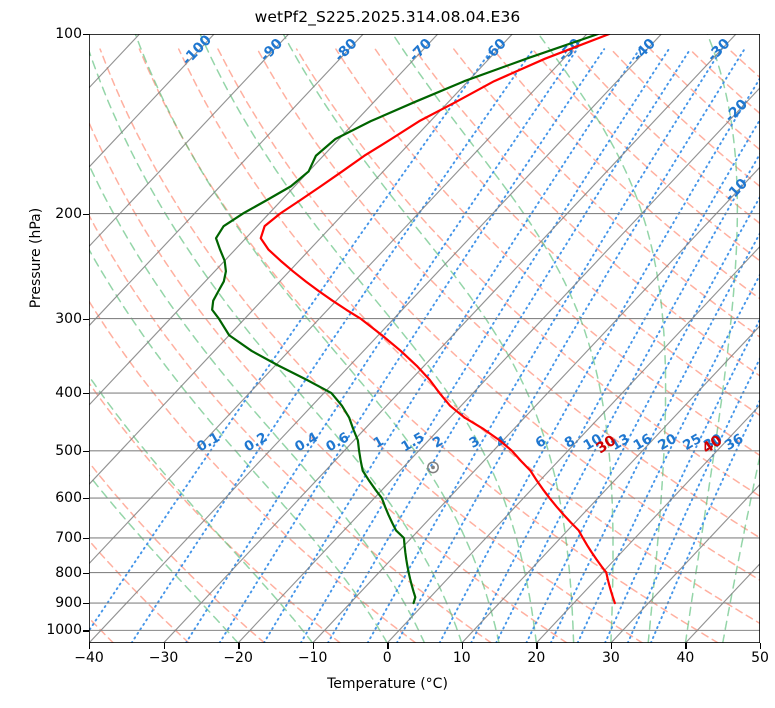 The image size is (775, 708). What do you see at coordinates (610, 658) in the screenshot?
I see `x-tick-label: 30` at bounding box center [610, 658].